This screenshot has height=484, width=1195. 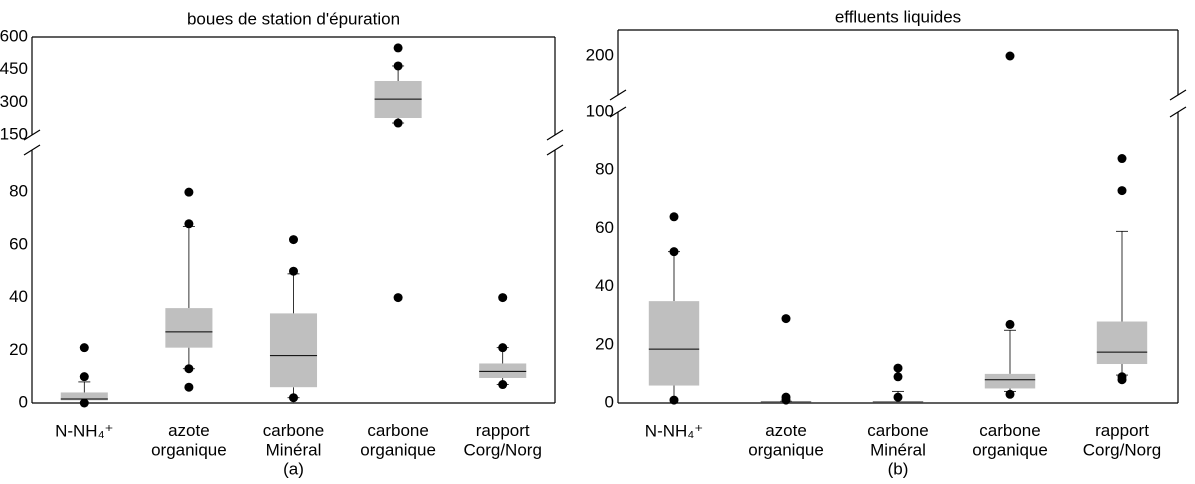 What do you see at coordinates (14, 133) in the screenshot?
I see `y-tick-label: 150` at bounding box center [14, 133].